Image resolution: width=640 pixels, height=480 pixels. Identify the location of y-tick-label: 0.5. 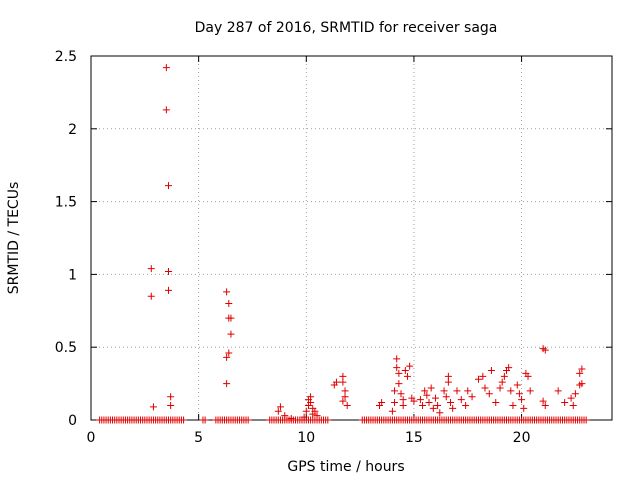
(66, 348).